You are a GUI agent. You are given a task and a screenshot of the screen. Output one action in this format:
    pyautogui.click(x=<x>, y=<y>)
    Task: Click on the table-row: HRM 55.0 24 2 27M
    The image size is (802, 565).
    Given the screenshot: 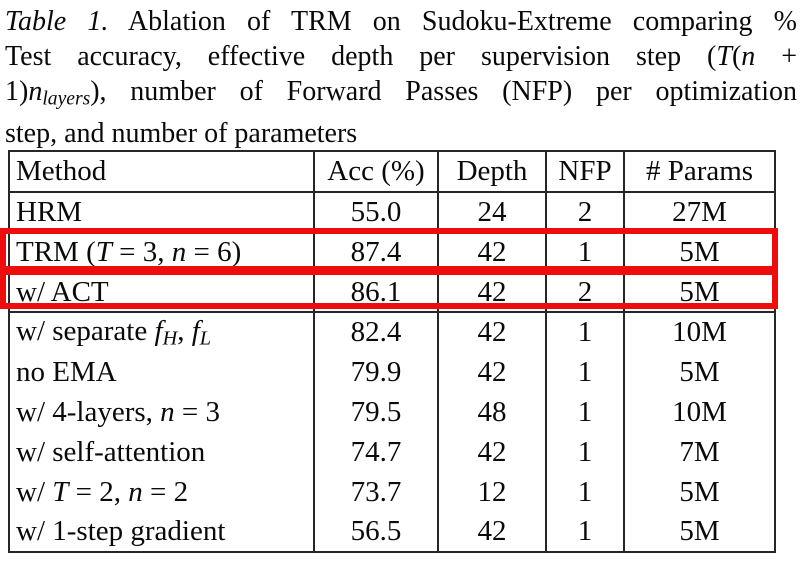 What is the action you would take?
    pyautogui.click(x=392, y=212)
    